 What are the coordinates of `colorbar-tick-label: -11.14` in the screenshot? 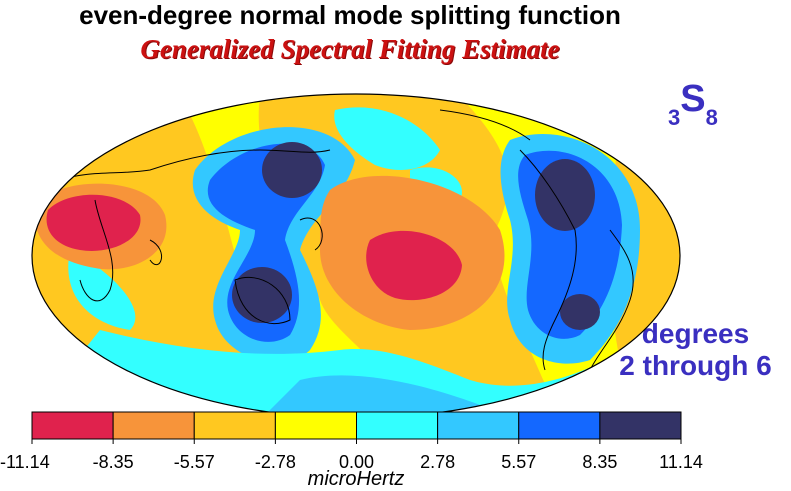 It's located at (25, 462).